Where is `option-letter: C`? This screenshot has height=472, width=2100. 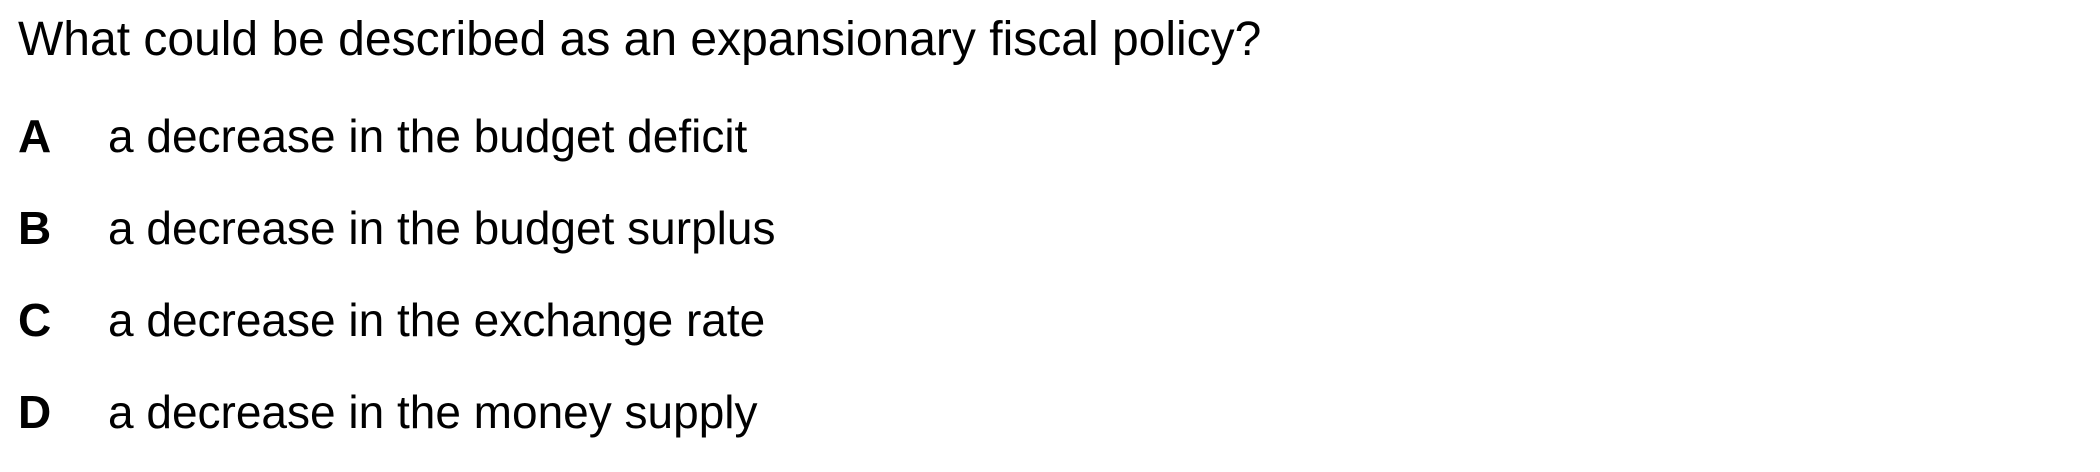
option-letter: C is located at coordinates (35, 320).